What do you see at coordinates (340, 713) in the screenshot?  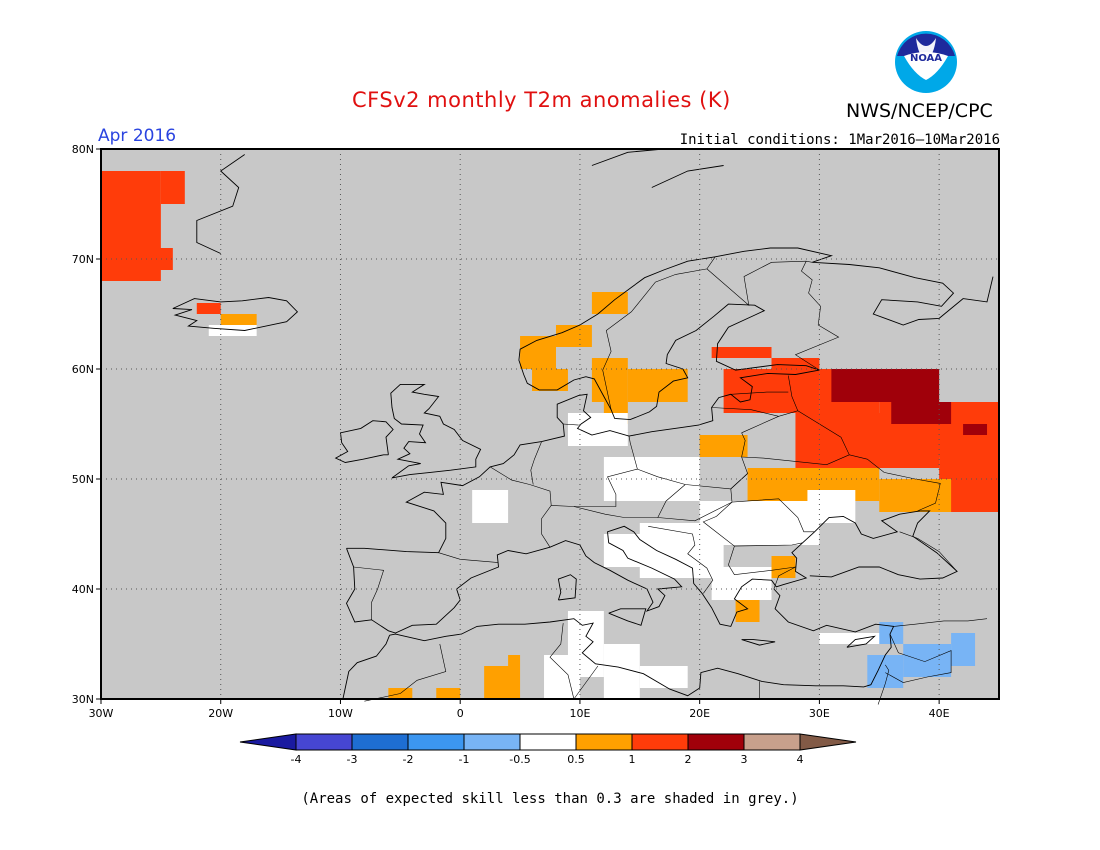 I see `lon-label: 10W` at bounding box center [340, 713].